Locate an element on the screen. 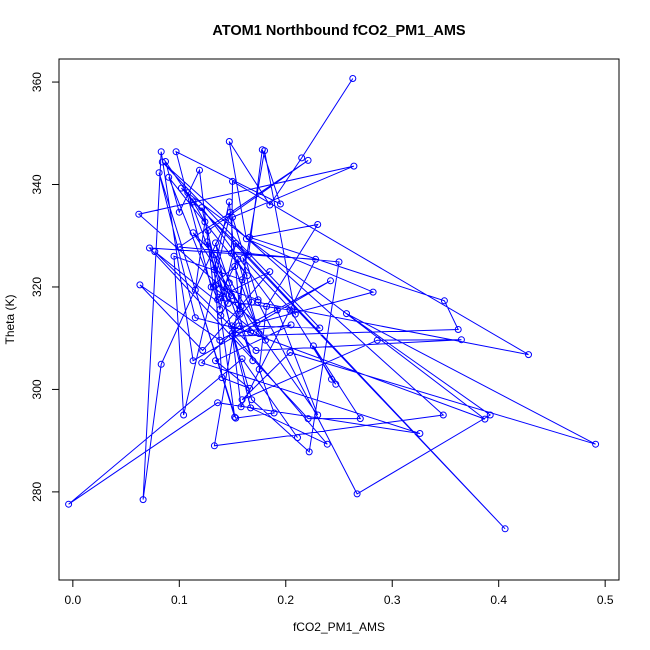 Image resolution: width=650 pixels, height=650 pixels. x-tick-label: 0.0 is located at coordinates (72, 600).